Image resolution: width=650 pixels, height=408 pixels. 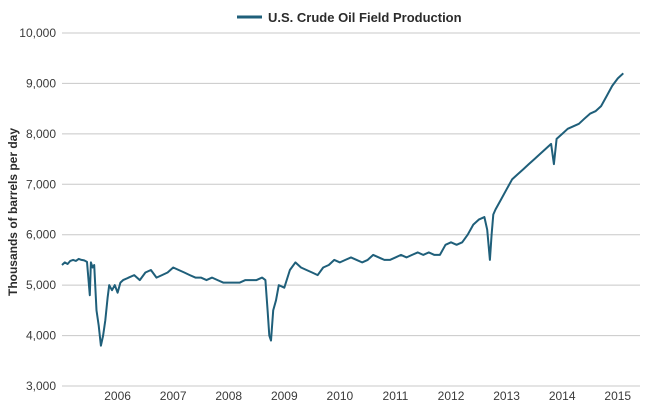 I want to click on y-tick-label: 7,000, so click(x=41, y=184).